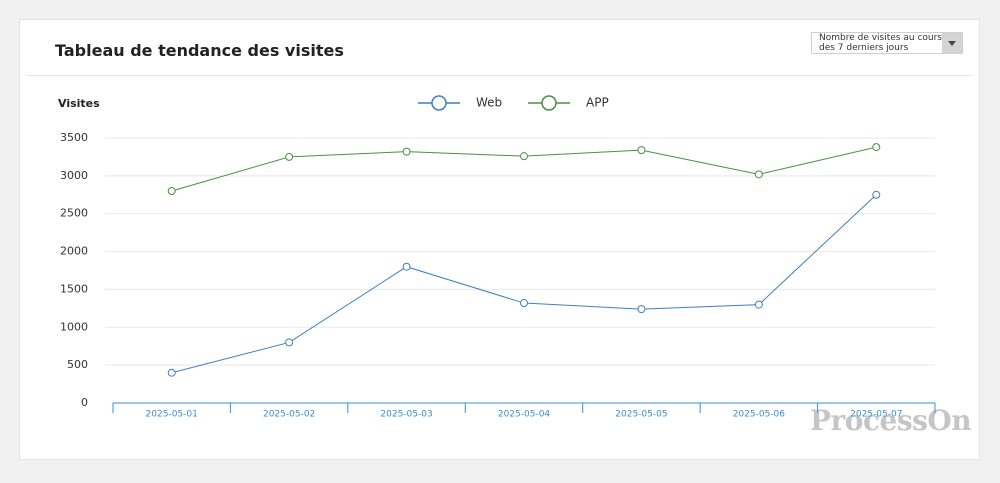 The image size is (1000, 483). I want to click on y-tick-label: 2500, so click(74, 213).